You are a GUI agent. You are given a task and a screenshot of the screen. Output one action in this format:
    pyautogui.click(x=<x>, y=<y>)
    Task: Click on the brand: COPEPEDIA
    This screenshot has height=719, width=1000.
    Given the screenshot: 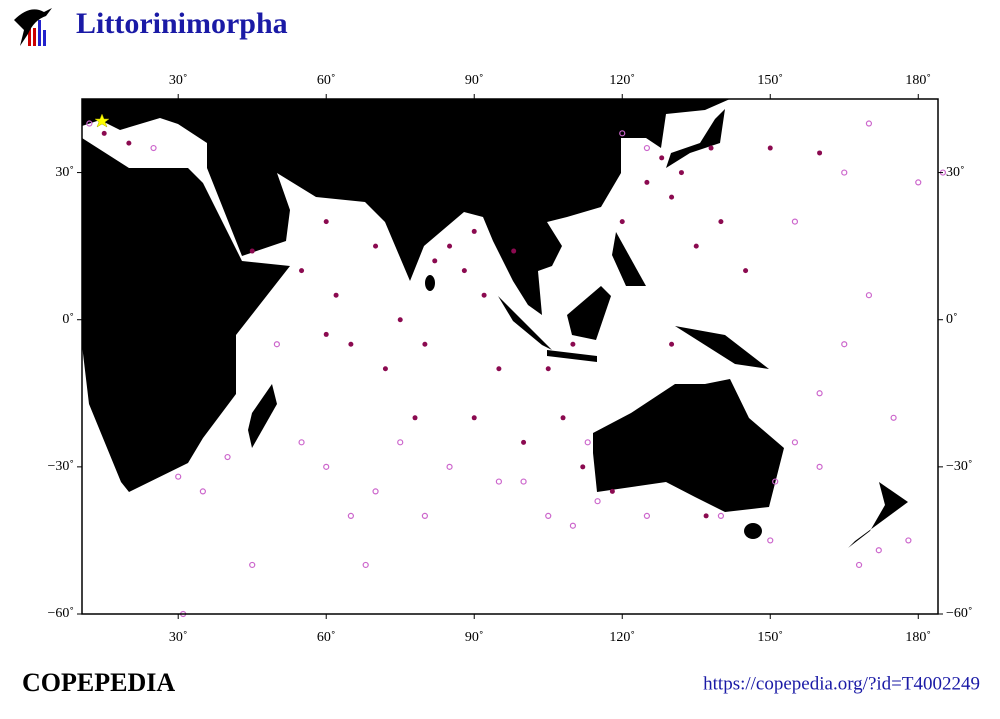 What is the action you would take?
    pyautogui.click(x=98, y=682)
    